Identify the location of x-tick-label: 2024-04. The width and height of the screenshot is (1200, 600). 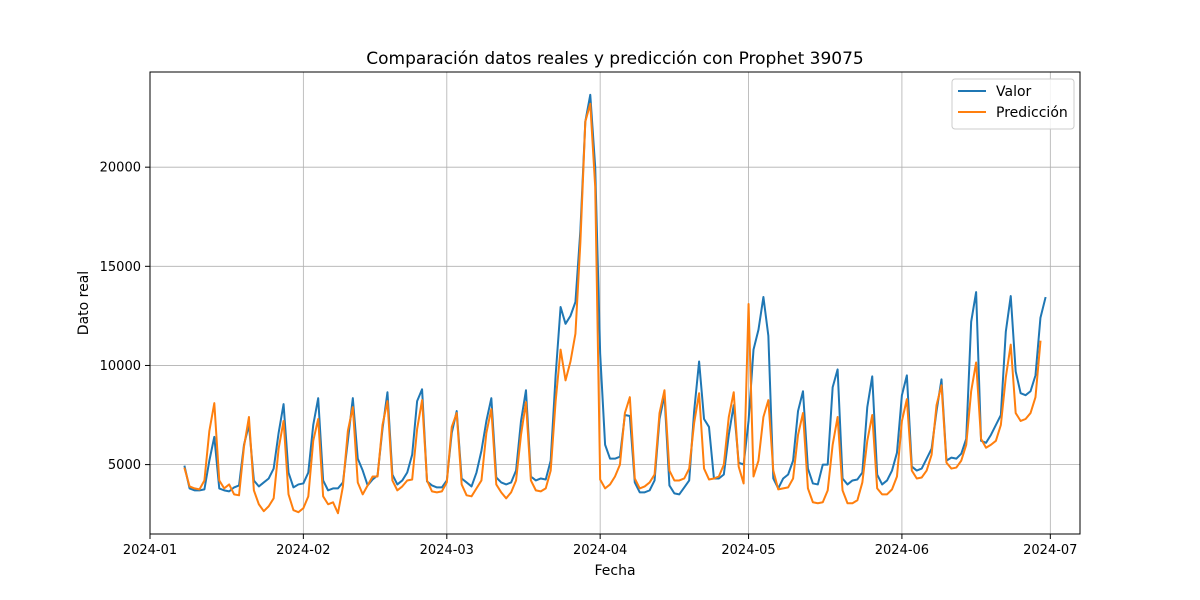
(600, 550).